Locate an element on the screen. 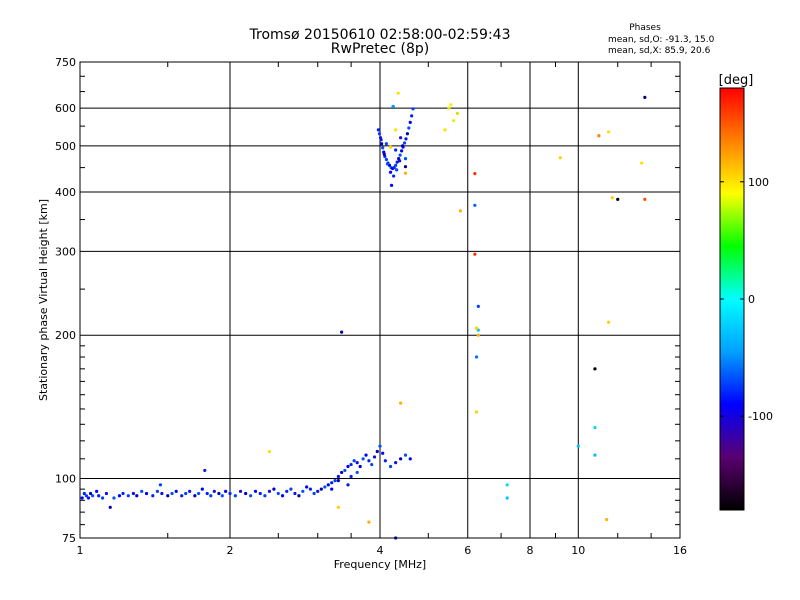 The height and width of the screenshot is (600, 800). x-axis-label: Frequency [MHz] is located at coordinates (380, 564).